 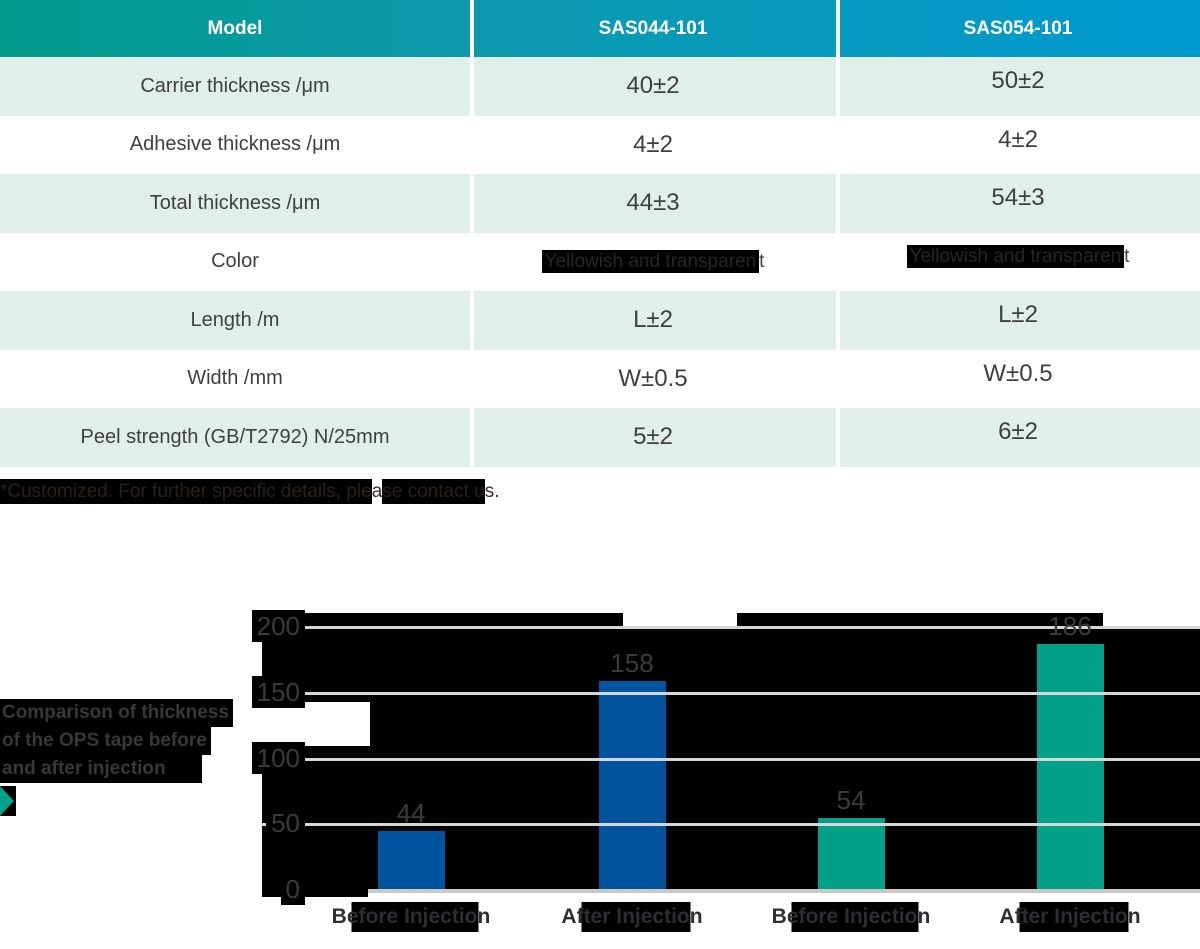 I want to click on artifact-axis-black, so click(x=315, y=893).